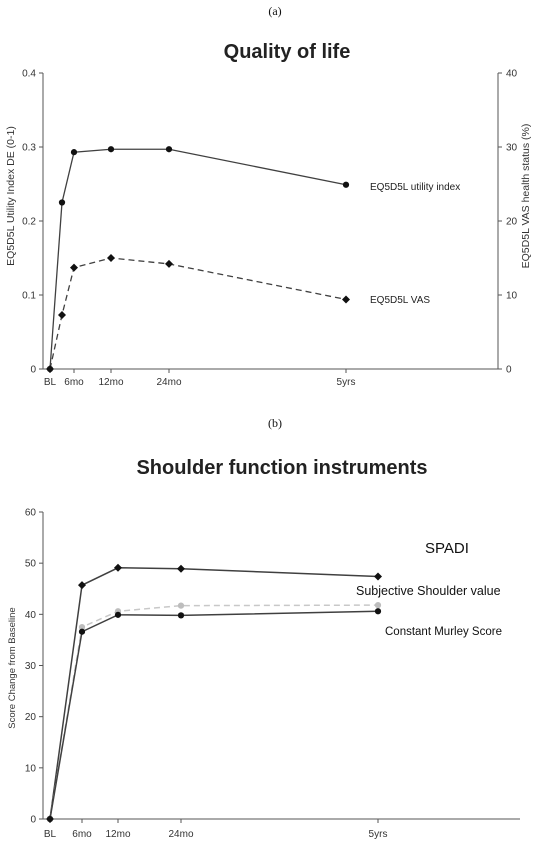 The height and width of the screenshot is (851, 550). What do you see at coordinates (11, 196) in the screenshot?
I see `y-axis-label: EQ5D5L Utility Index DE (0-1)` at bounding box center [11, 196].